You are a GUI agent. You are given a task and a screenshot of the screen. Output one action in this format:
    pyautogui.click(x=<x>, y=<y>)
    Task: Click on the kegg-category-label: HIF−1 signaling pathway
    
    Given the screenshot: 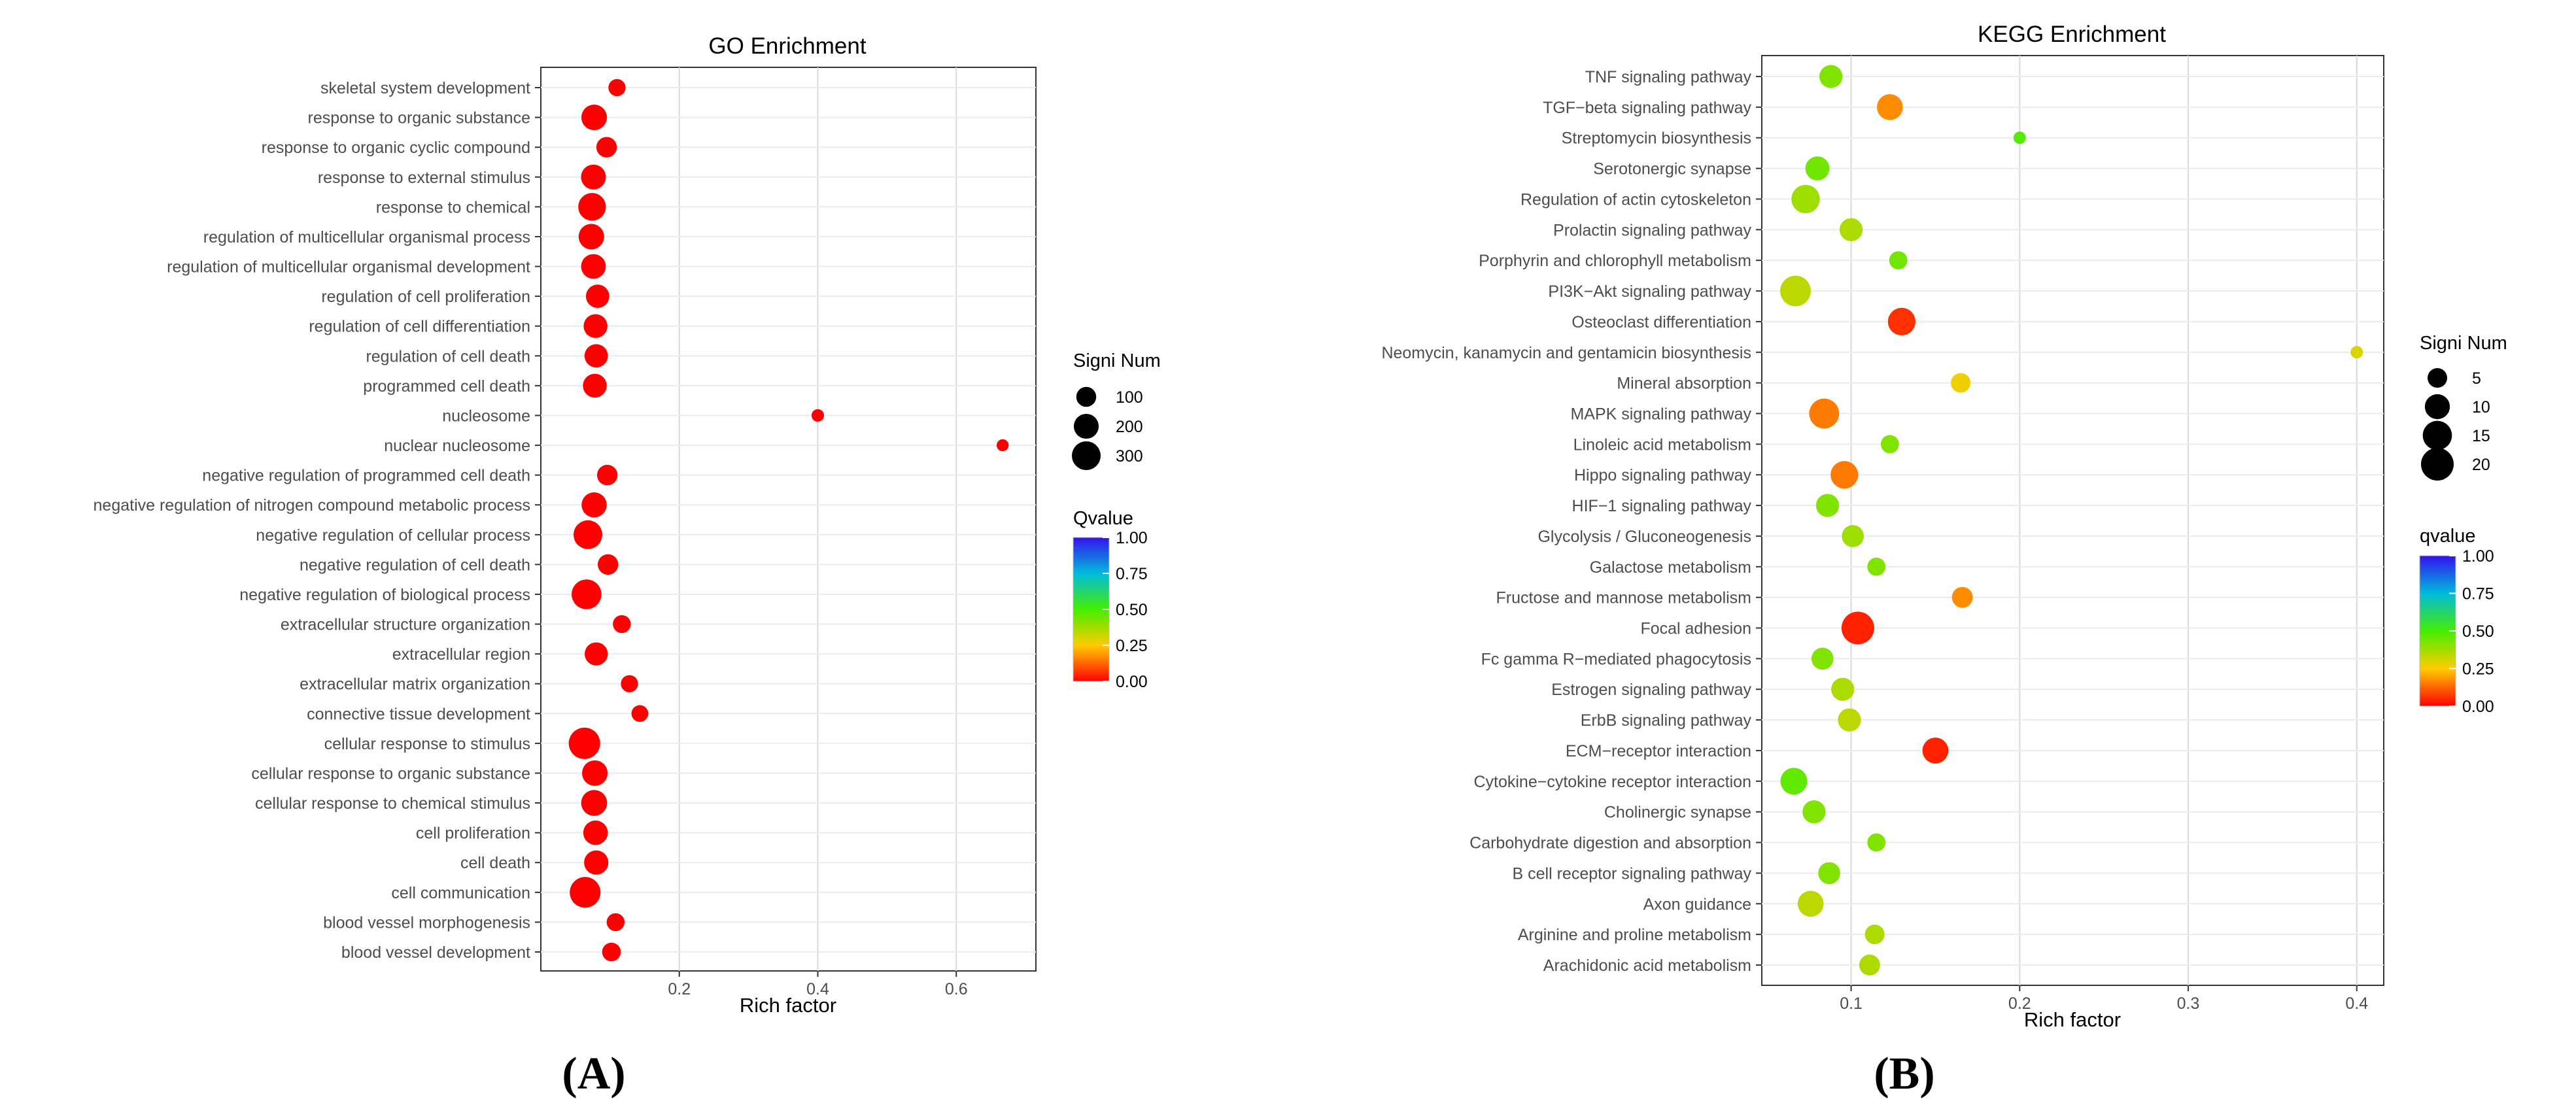 What is the action you would take?
    pyautogui.click(x=1662, y=506)
    